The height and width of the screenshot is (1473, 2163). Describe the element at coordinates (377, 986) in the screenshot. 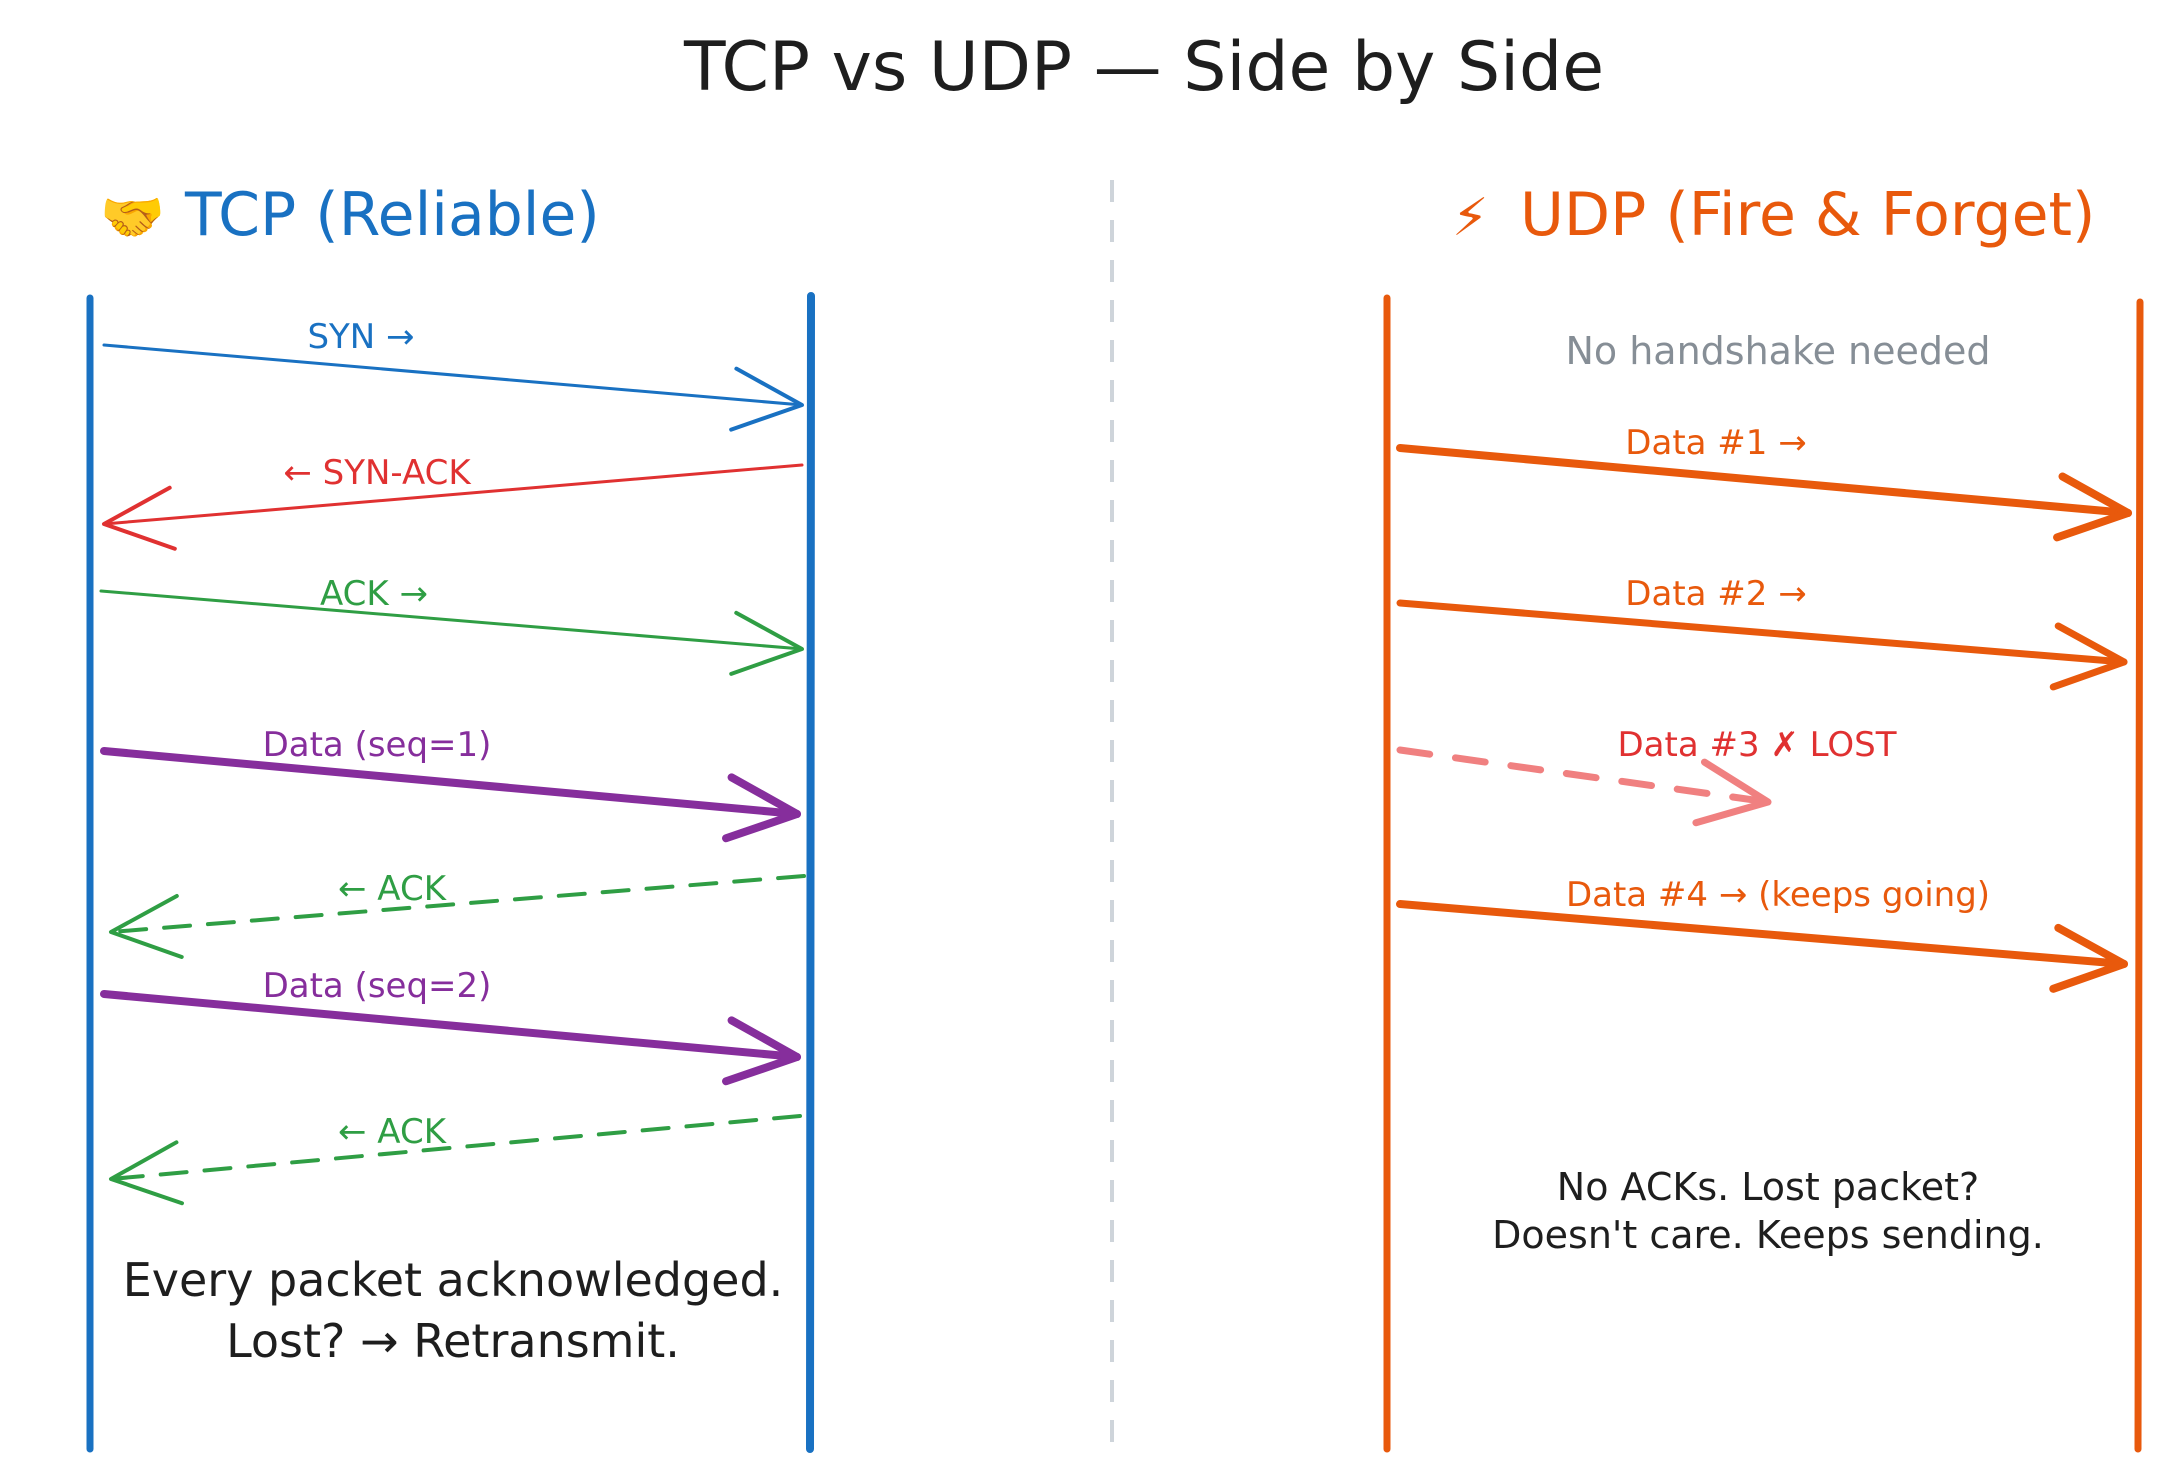

I see `message-label: Data (seq=2)` at that location.